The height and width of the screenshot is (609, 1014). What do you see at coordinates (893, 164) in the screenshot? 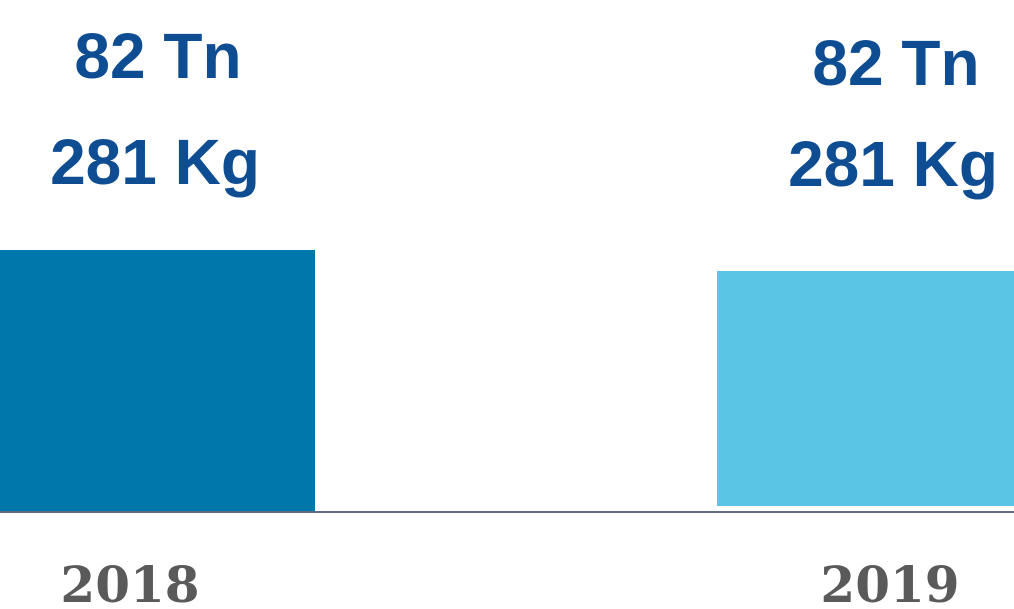
I see `data-label-2019-kg: 281 Kg` at bounding box center [893, 164].